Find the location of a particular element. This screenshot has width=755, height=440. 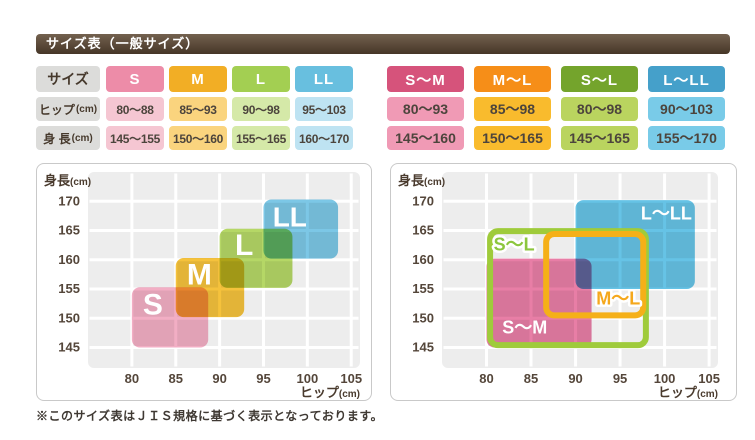

size-header-chip: LL is located at coordinates (324, 79).